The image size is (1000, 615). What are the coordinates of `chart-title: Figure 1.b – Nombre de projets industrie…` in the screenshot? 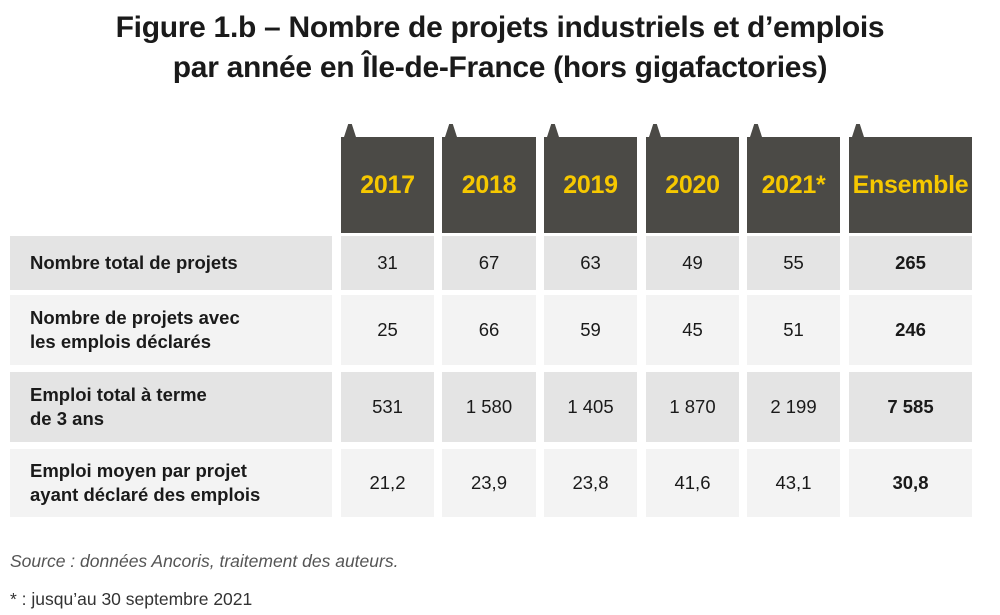 It's located at (500, 48).